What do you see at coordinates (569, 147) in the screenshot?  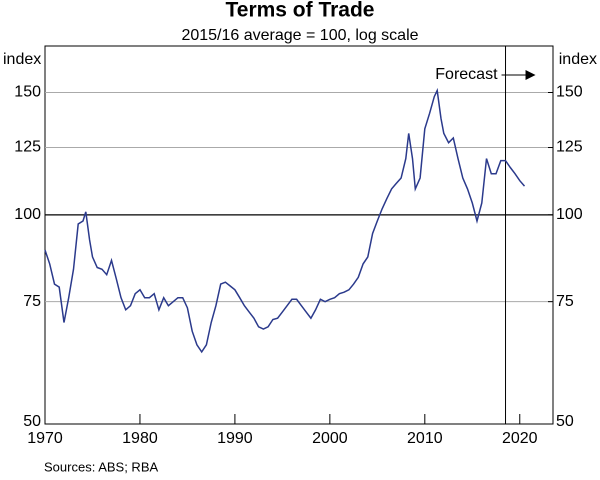 I see `y2-tick-label: 125` at bounding box center [569, 147].